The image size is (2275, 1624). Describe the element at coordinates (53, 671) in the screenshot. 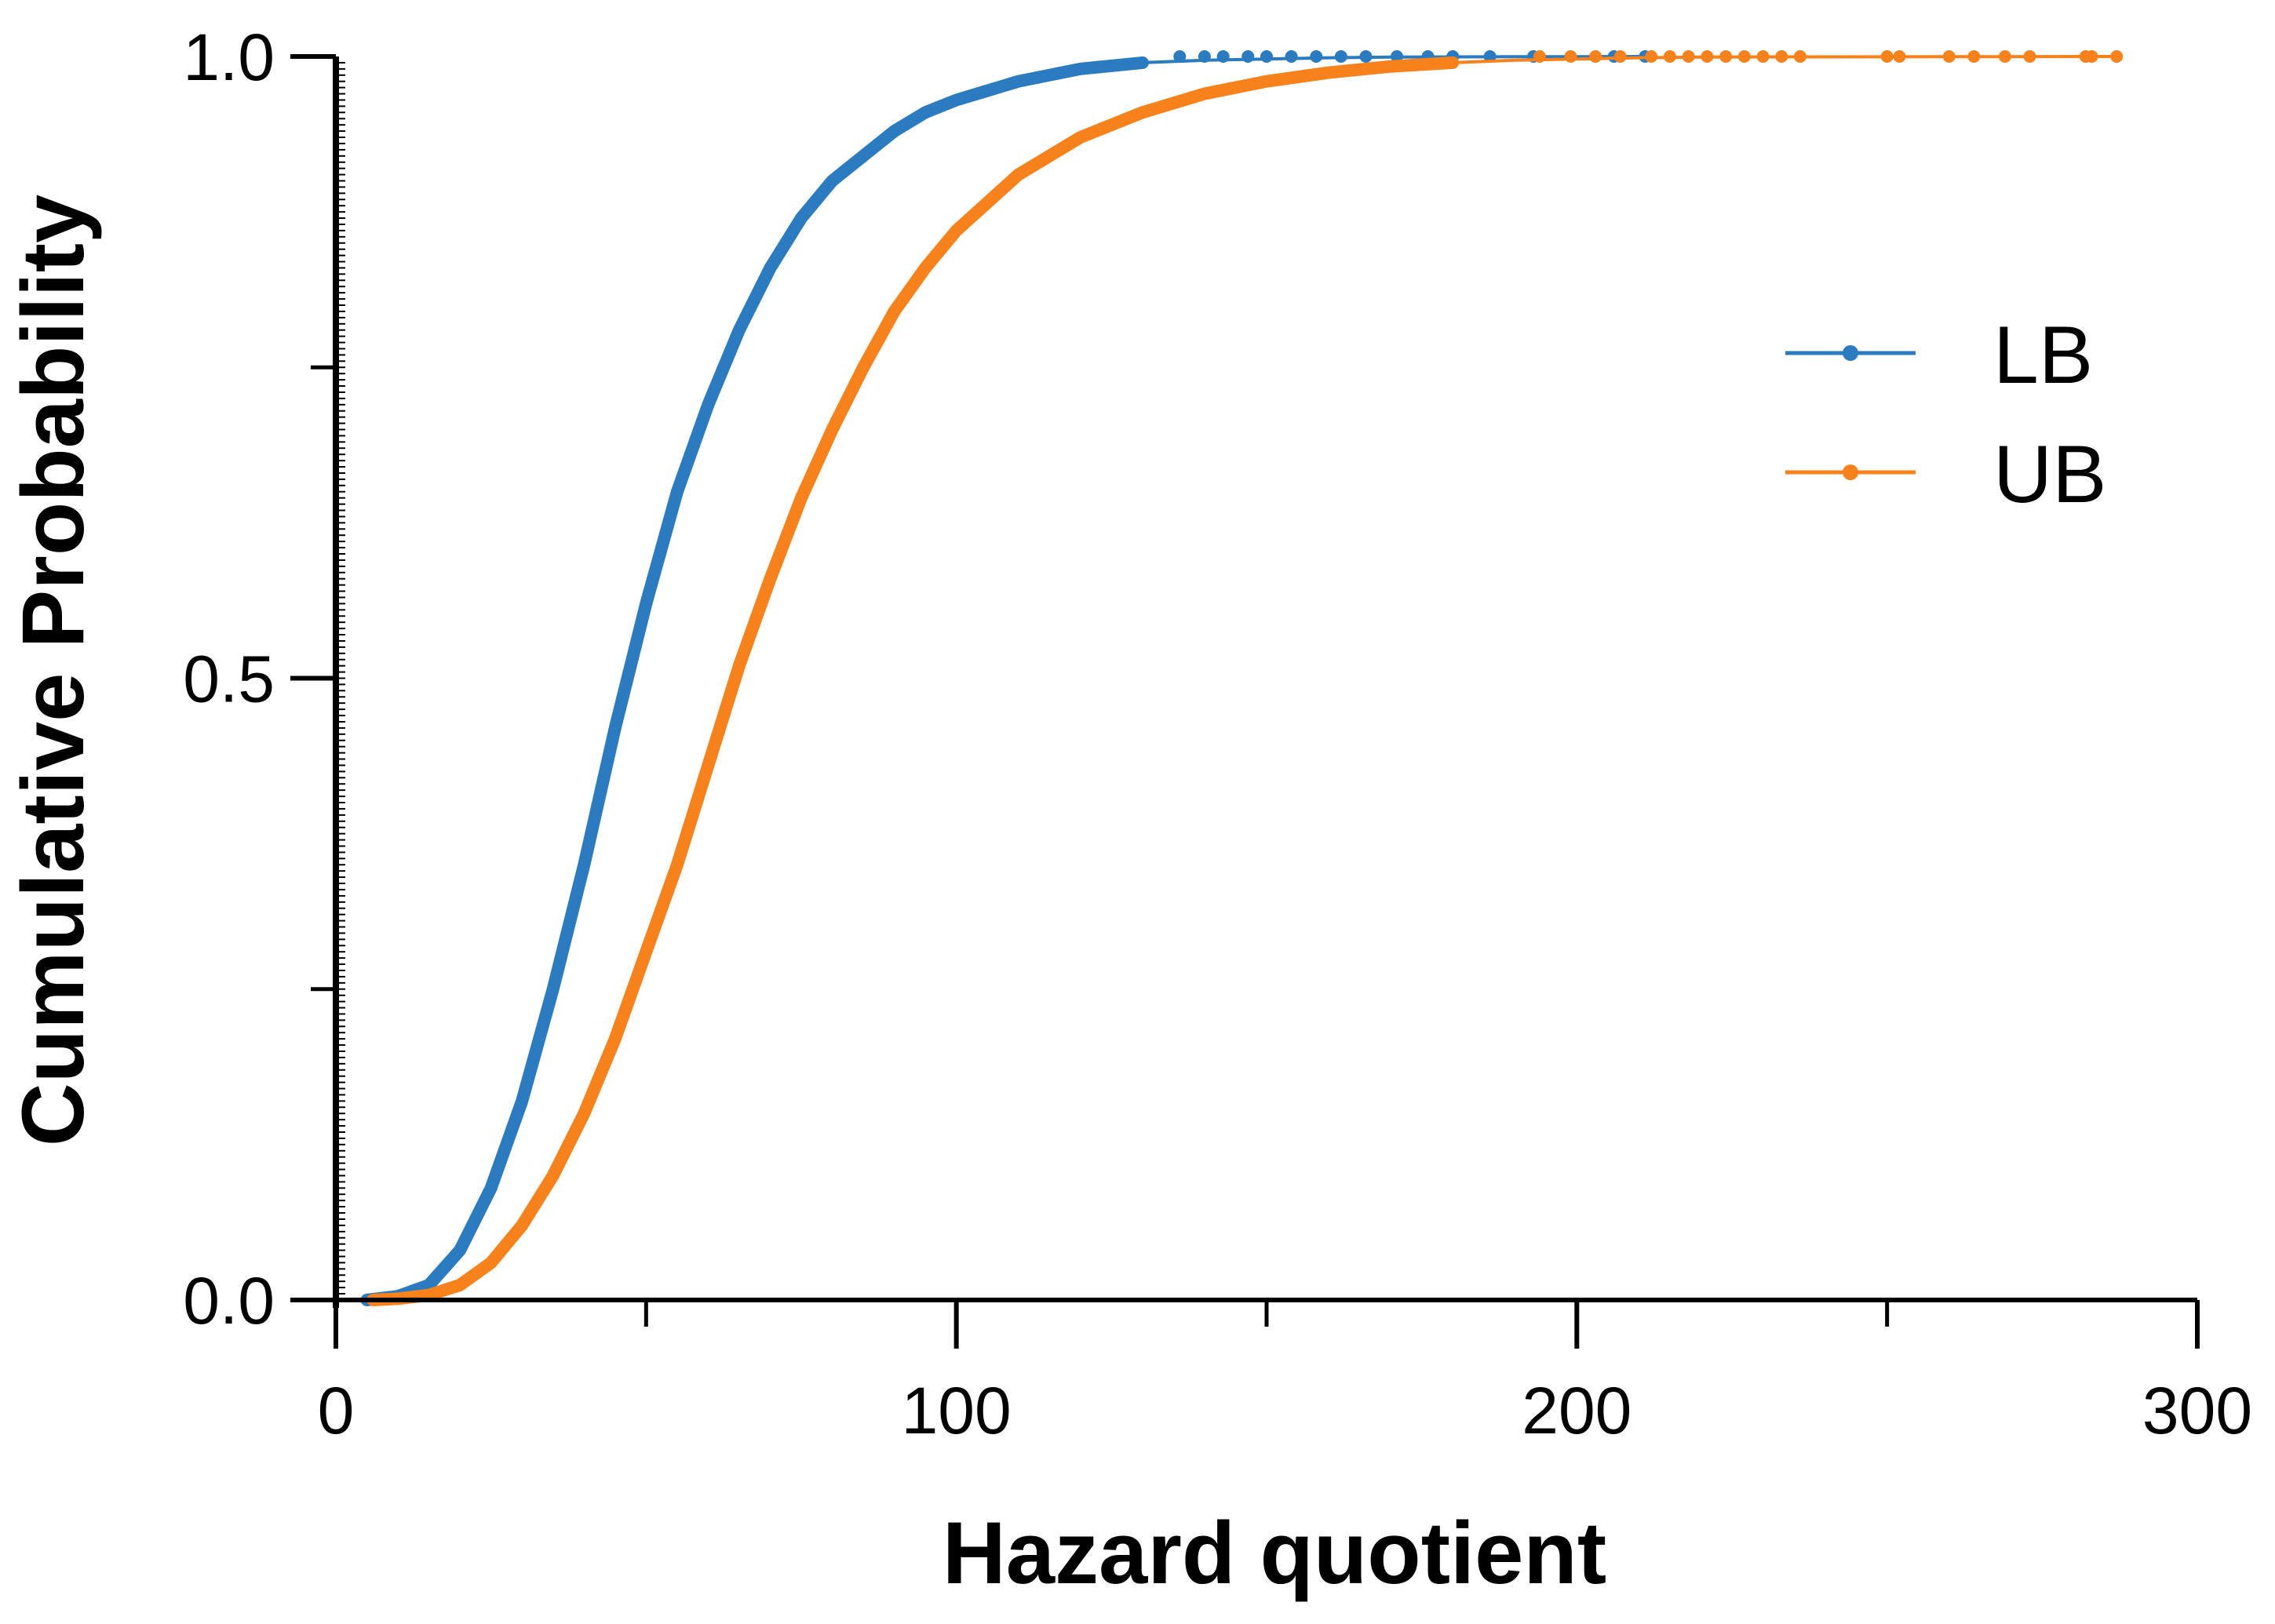

I see `y-axis-title: Cumulative Probability` at that location.